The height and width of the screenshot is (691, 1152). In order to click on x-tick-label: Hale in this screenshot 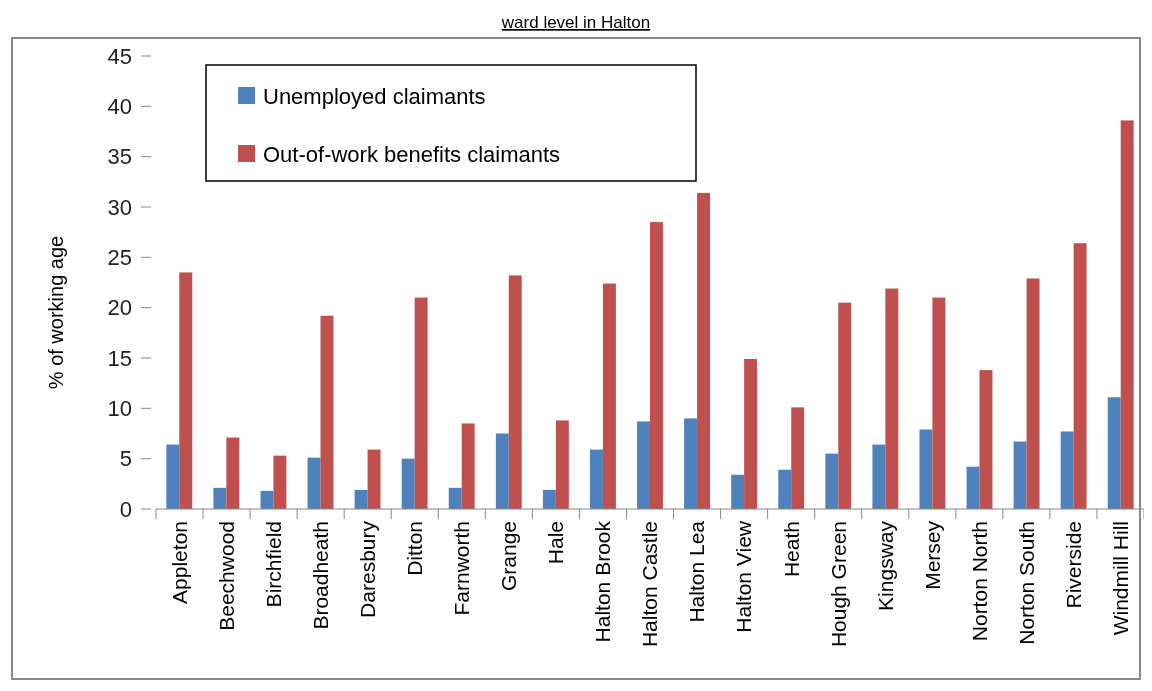, I will do `click(556, 543)`.